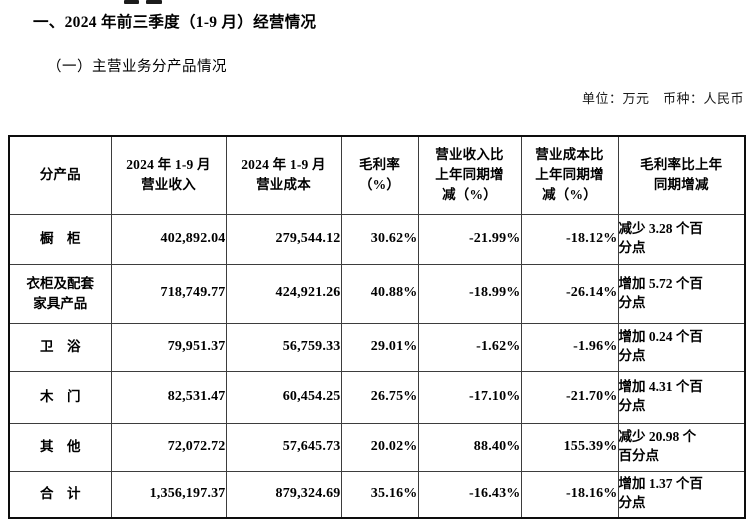 Image resolution: width=750 pixels, height=525 pixels. What do you see at coordinates (379, 397) in the screenshot?
I see `cell-gross-margin: 26.75%` at bounding box center [379, 397].